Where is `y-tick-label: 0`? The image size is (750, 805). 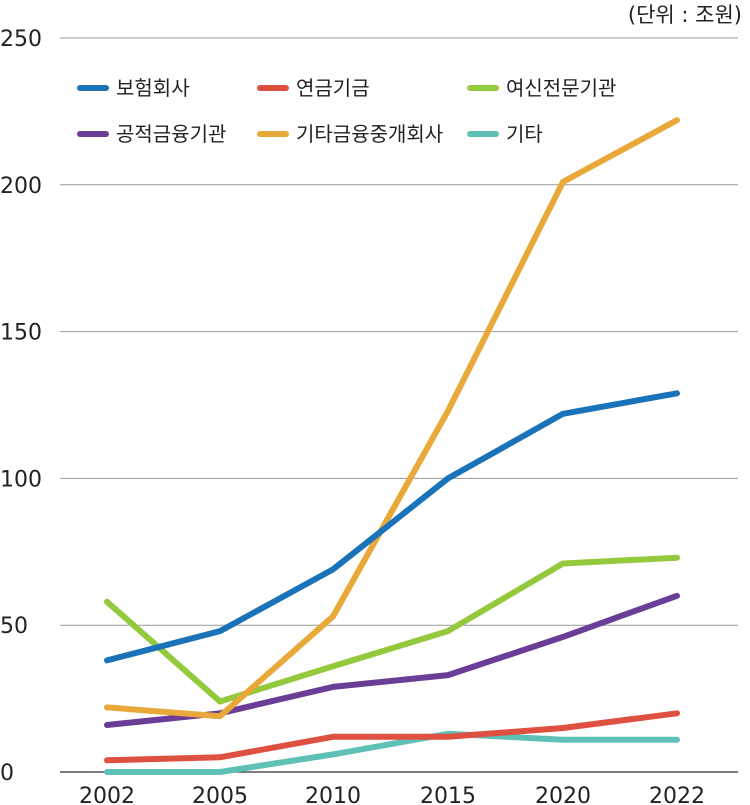
y-tick-label: 0 is located at coordinates (7, 773).